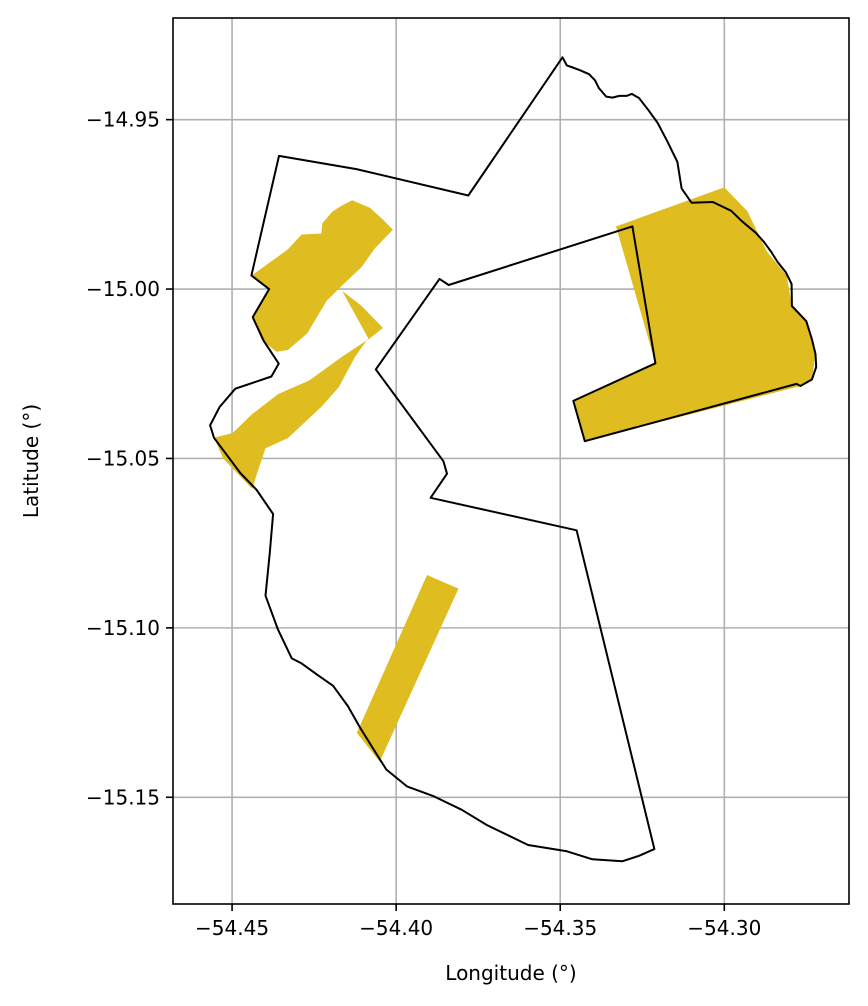 The image size is (868, 1006). Describe the element at coordinates (123, 628) in the screenshot. I see `y-tick-label: −15.10` at that location.